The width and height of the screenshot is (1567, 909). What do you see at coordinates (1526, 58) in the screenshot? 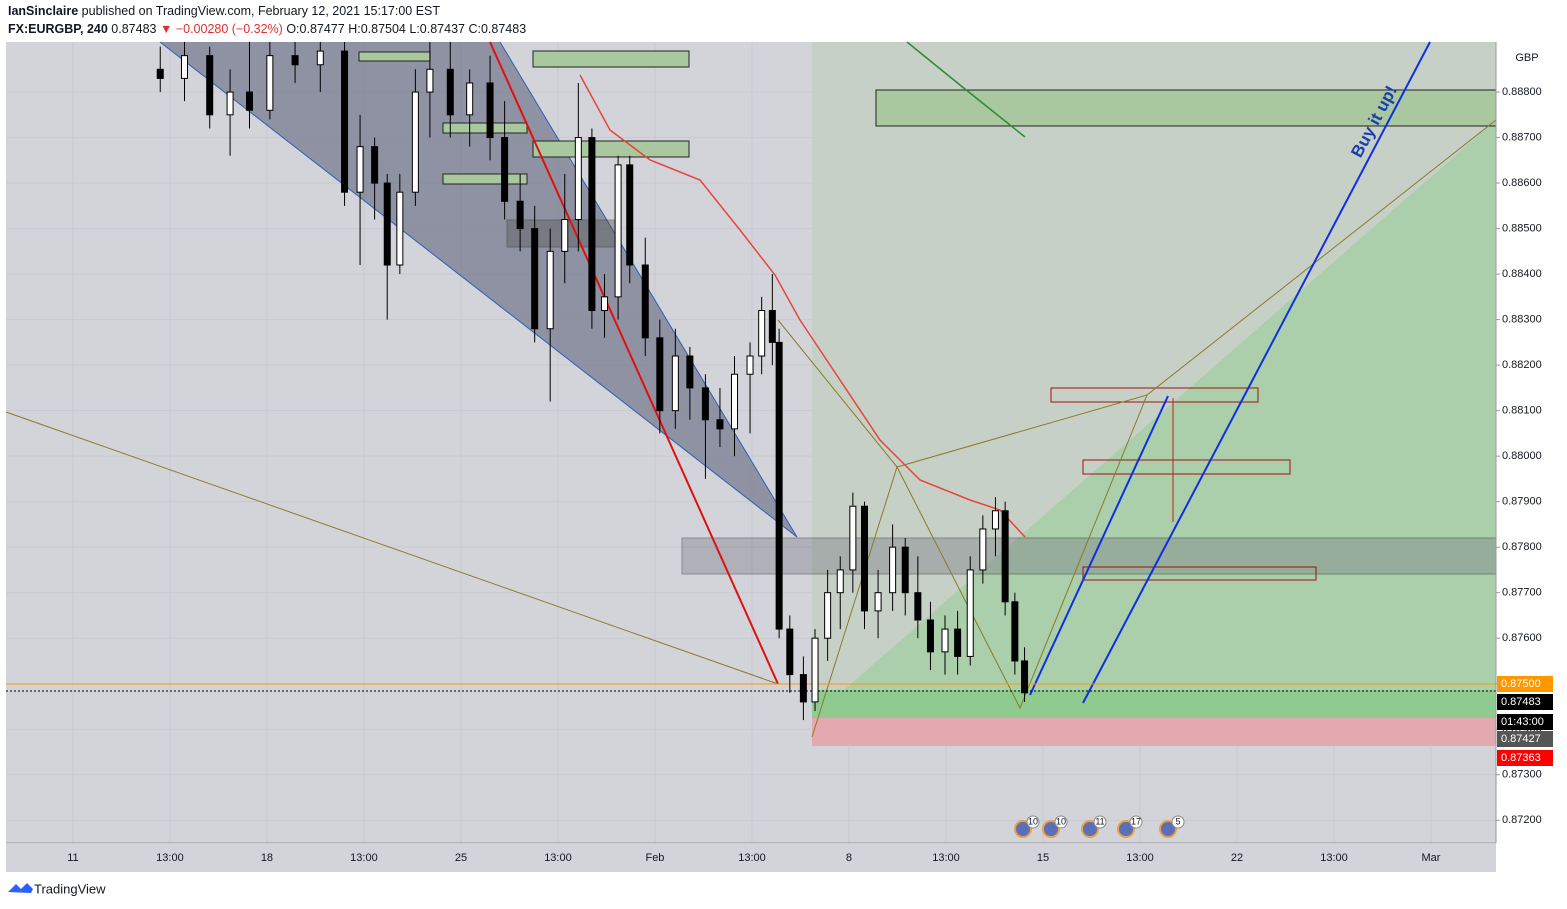
I see `currency: GBP` at bounding box center [1526, 58].